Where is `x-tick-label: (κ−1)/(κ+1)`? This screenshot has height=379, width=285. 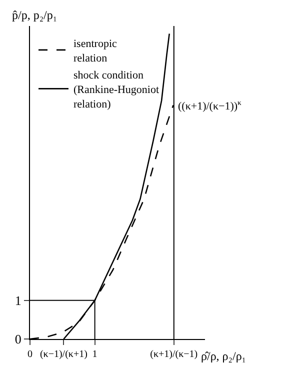
x-tick-label: (κ−1)/(κ+1) is located at coordinates (64, 354).